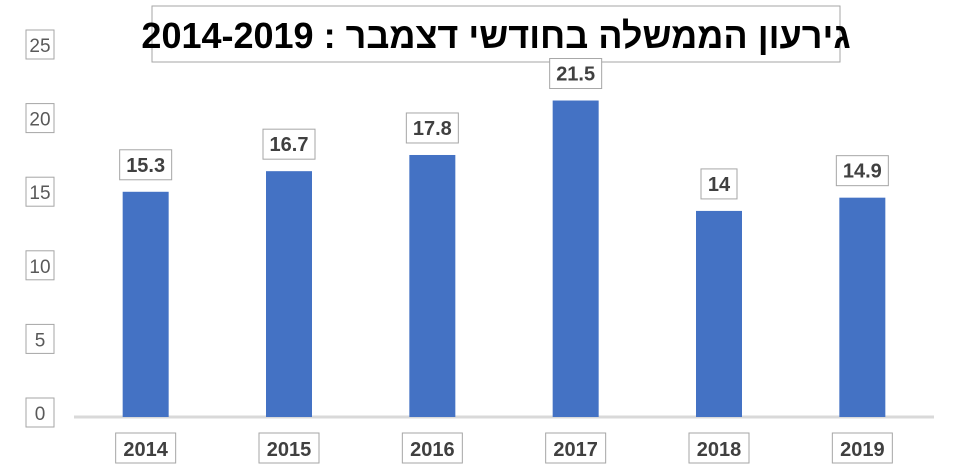  I want to click on data-label: 21.5, so click(576, 74).